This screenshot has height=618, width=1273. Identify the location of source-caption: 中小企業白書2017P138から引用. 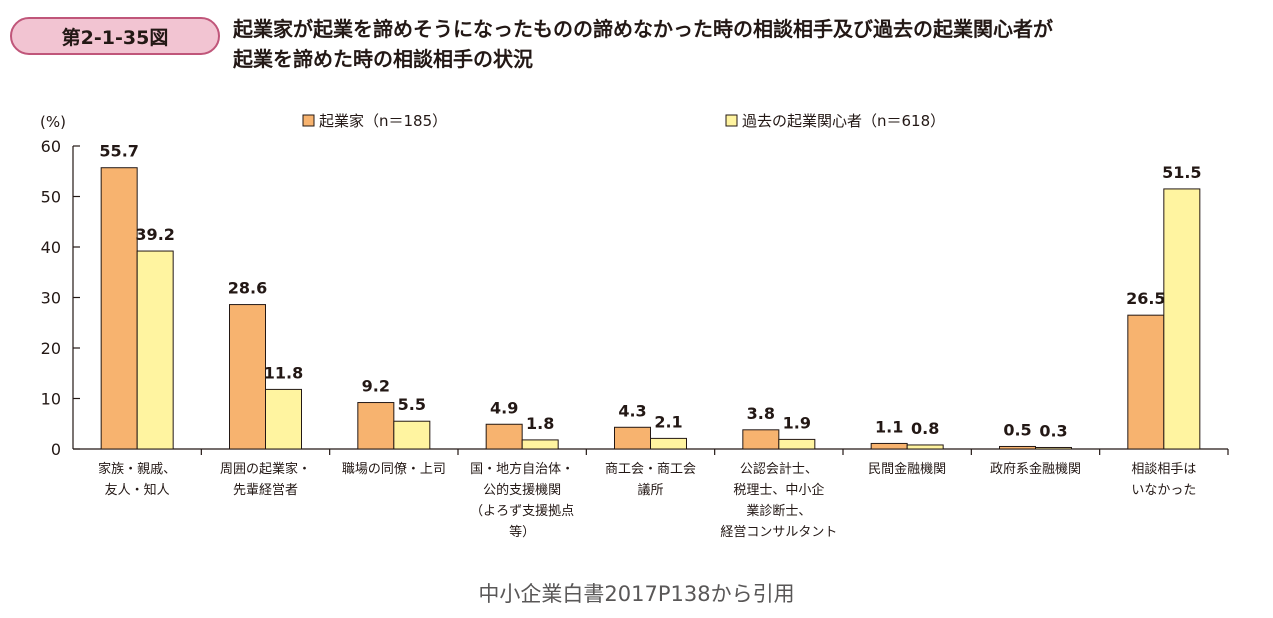
(636, 594).